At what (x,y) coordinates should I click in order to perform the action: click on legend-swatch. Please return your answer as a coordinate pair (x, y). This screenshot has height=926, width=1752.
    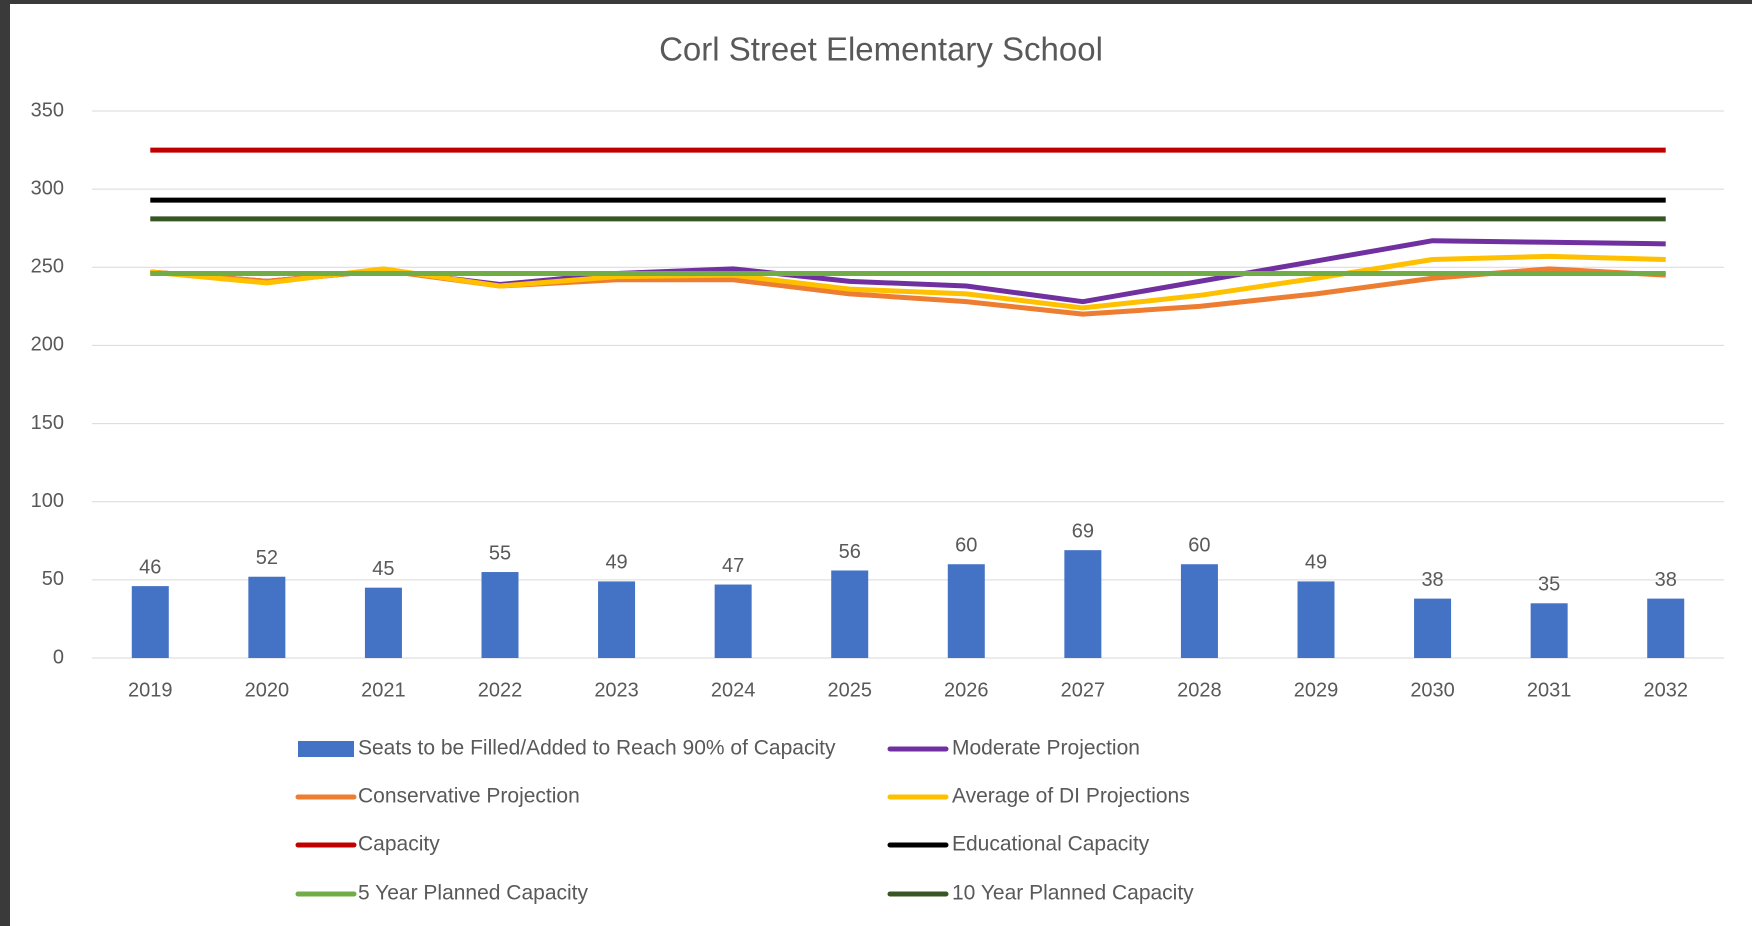
    Looking at the image, I should click on (326, 749).